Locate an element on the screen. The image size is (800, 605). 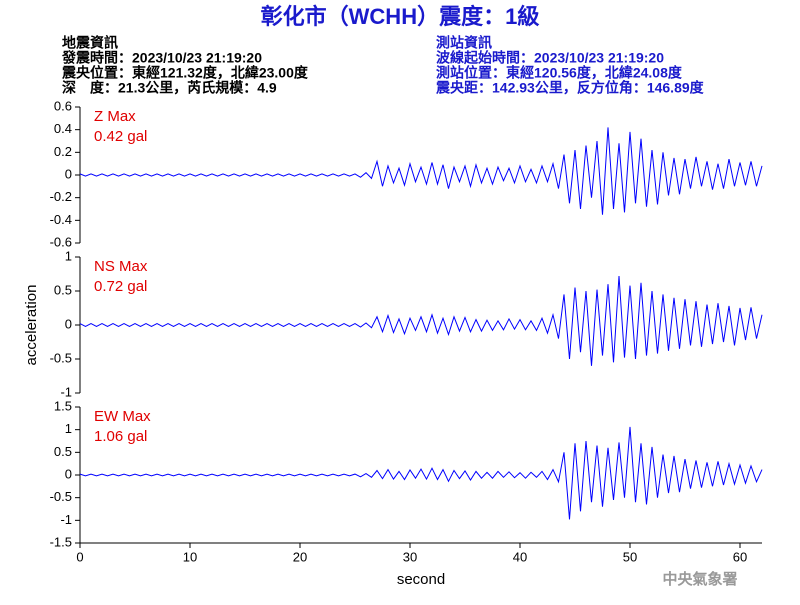
x-tick-label: 30 is located at coordinates (410, 556).